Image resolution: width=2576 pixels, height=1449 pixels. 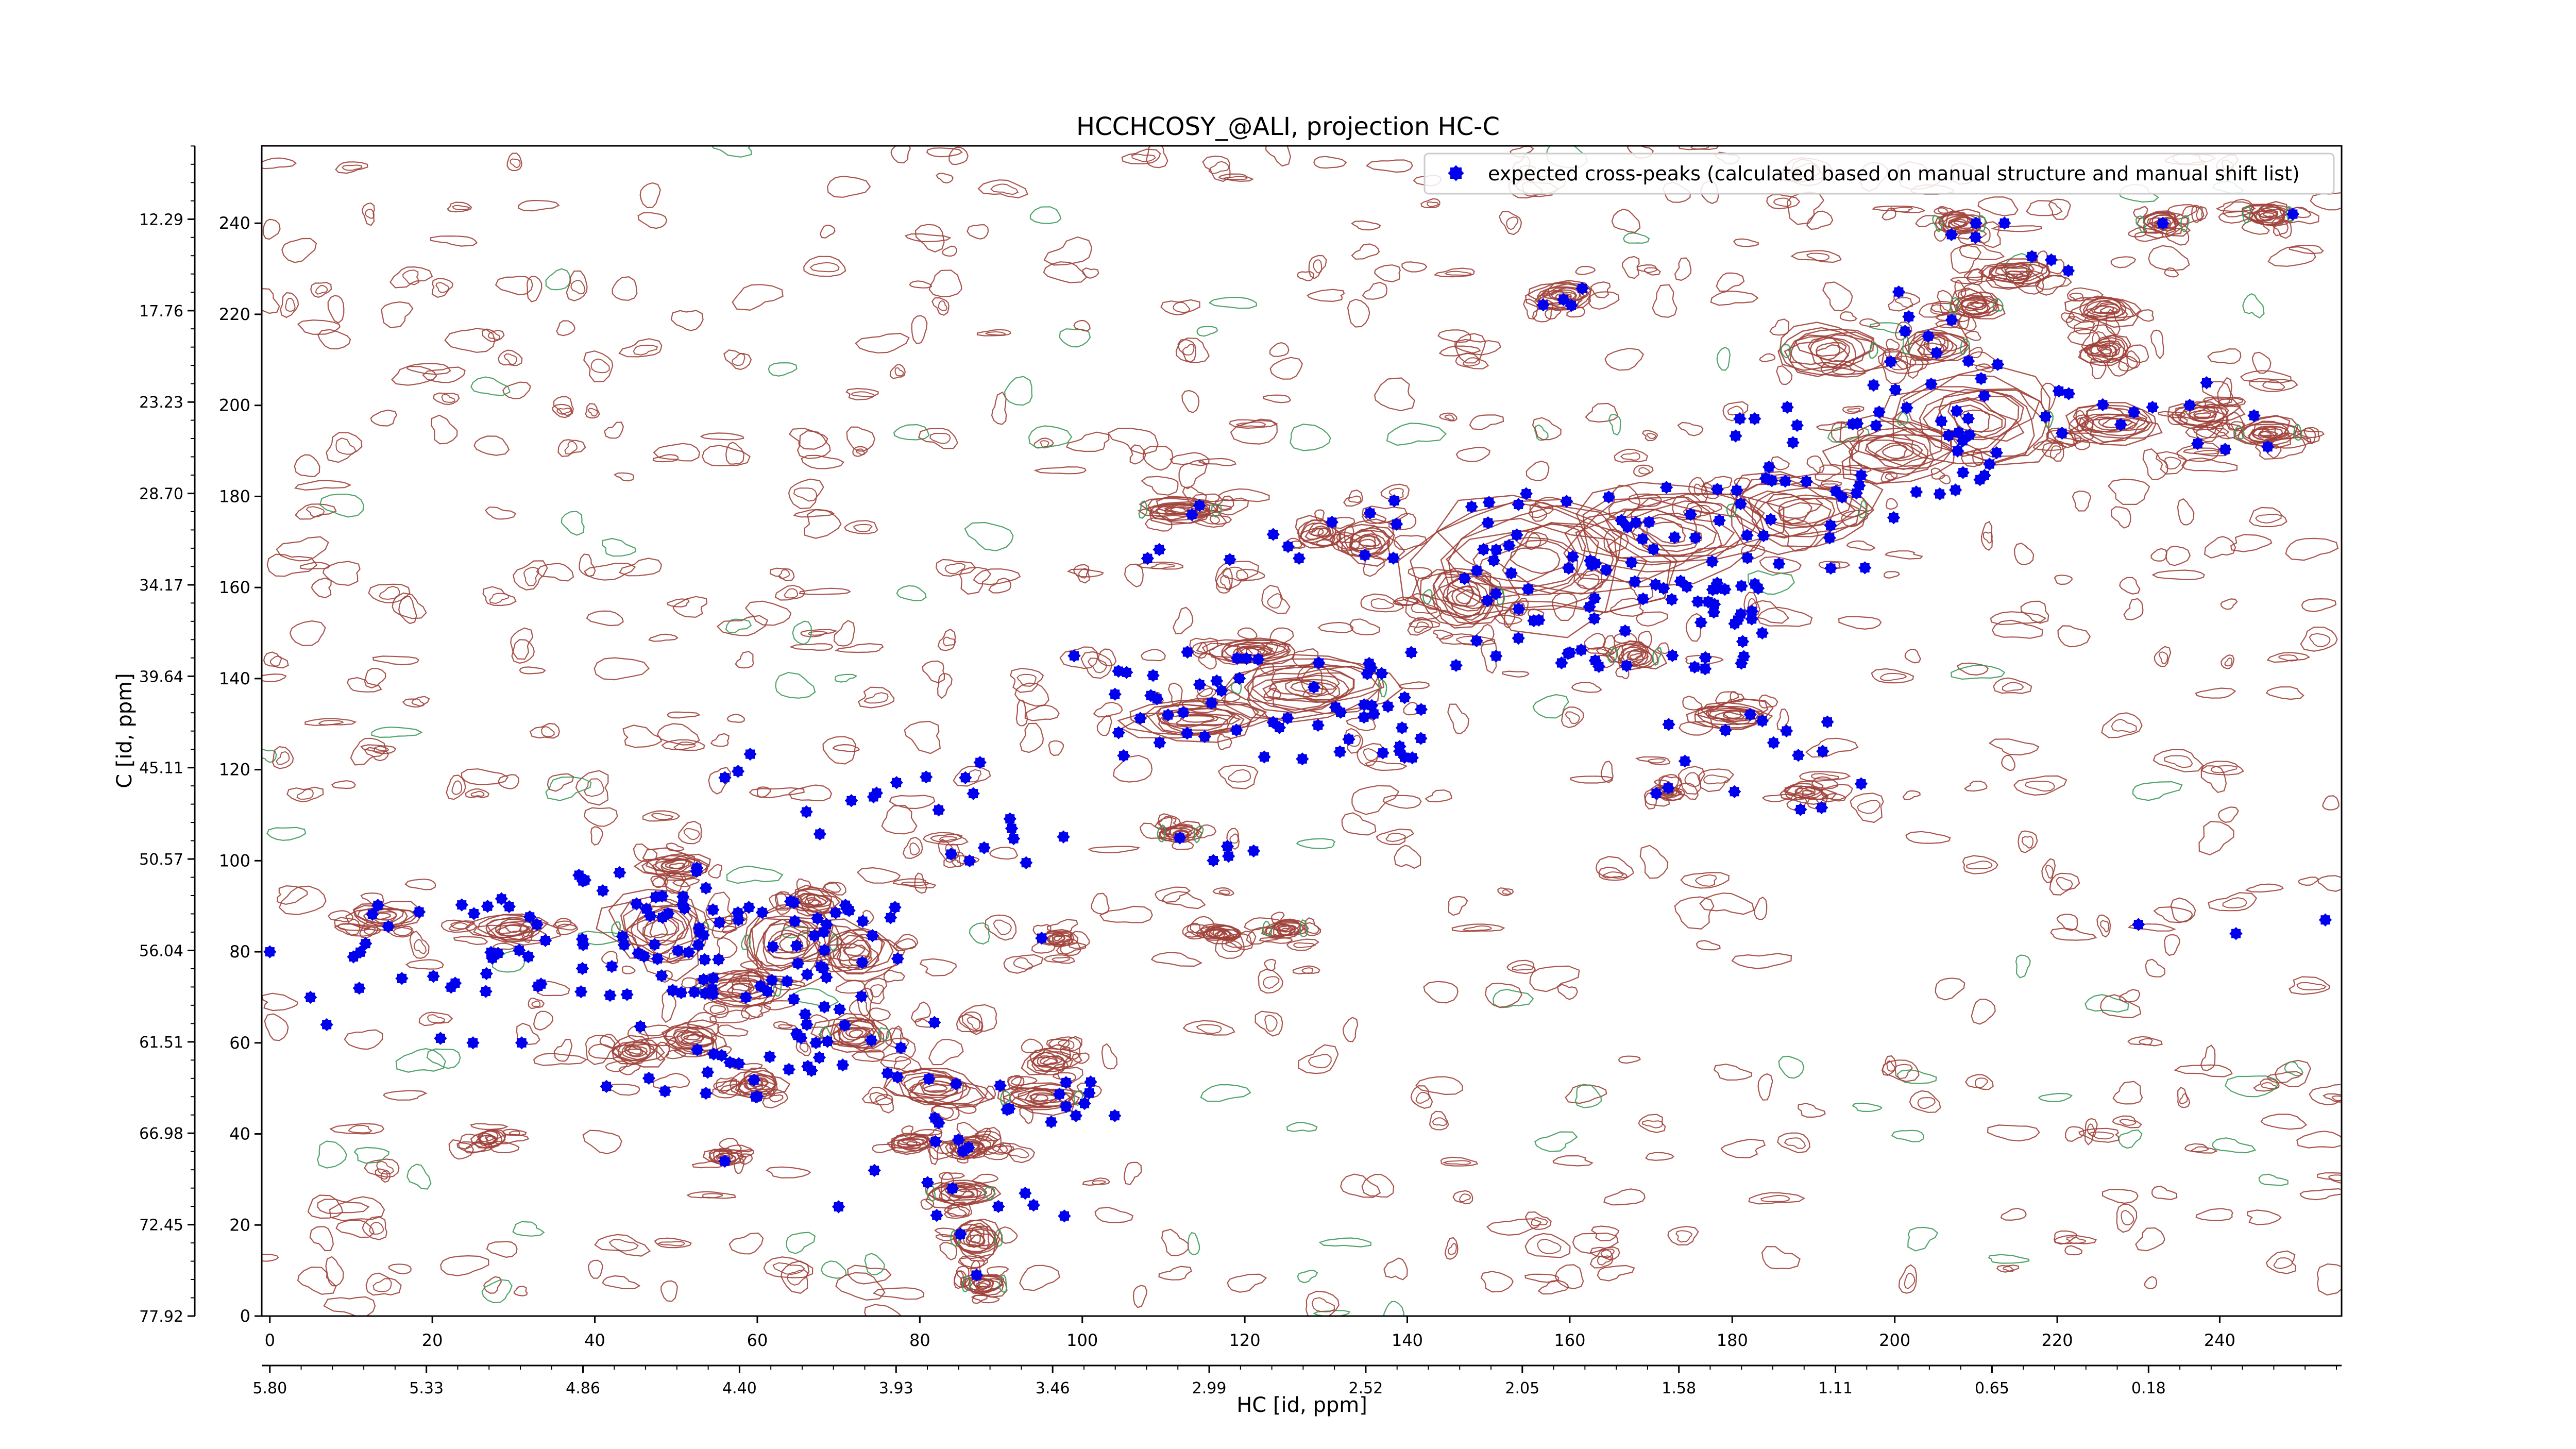 I want to click on x-ppm-tick-label-1: 5.33, so click(x=426, y=1388).